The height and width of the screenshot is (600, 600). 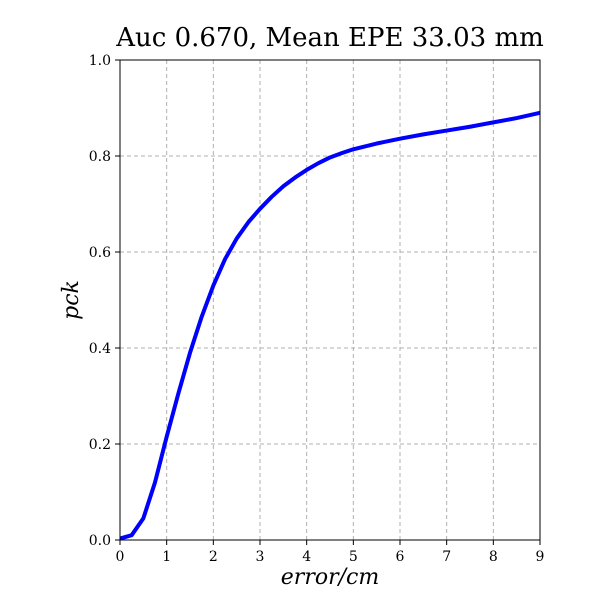 I want to click on y-axis-label: pck, so click(x=71, y=300).